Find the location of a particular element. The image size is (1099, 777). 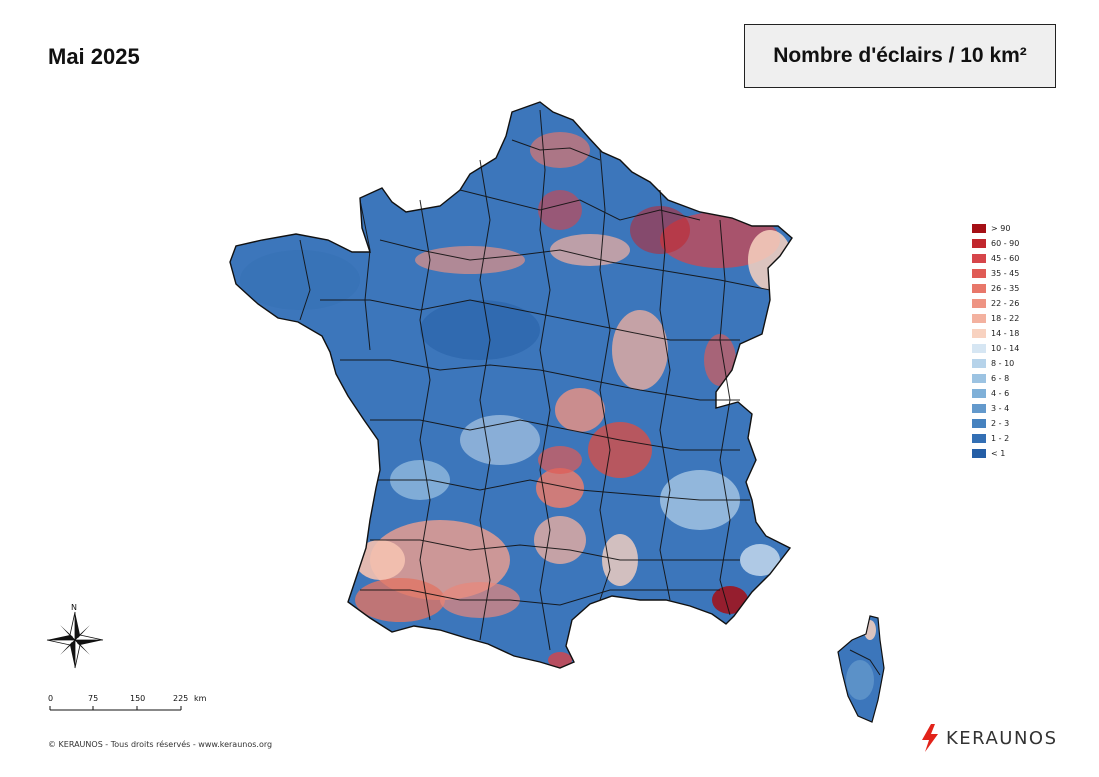

legend-item: > 90 is located at coordinates (995, 228).